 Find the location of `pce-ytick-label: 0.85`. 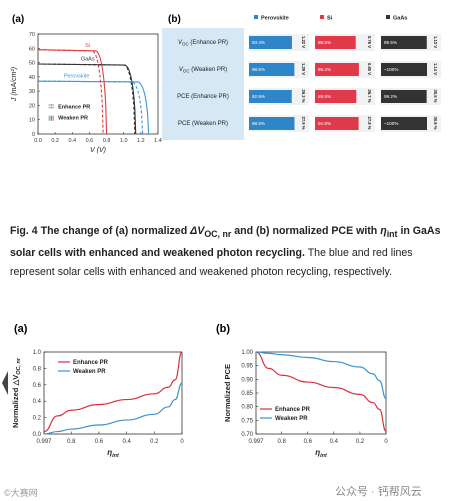

pce-ytick-label: 0.85 is located at coordinates (247, 394).